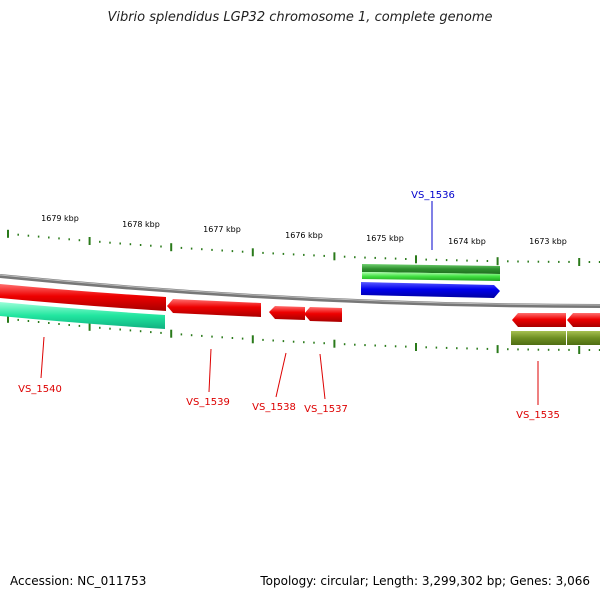 This screenshot has width=600, height=600. I want to click on feature-green-forward, so click(431, 272).